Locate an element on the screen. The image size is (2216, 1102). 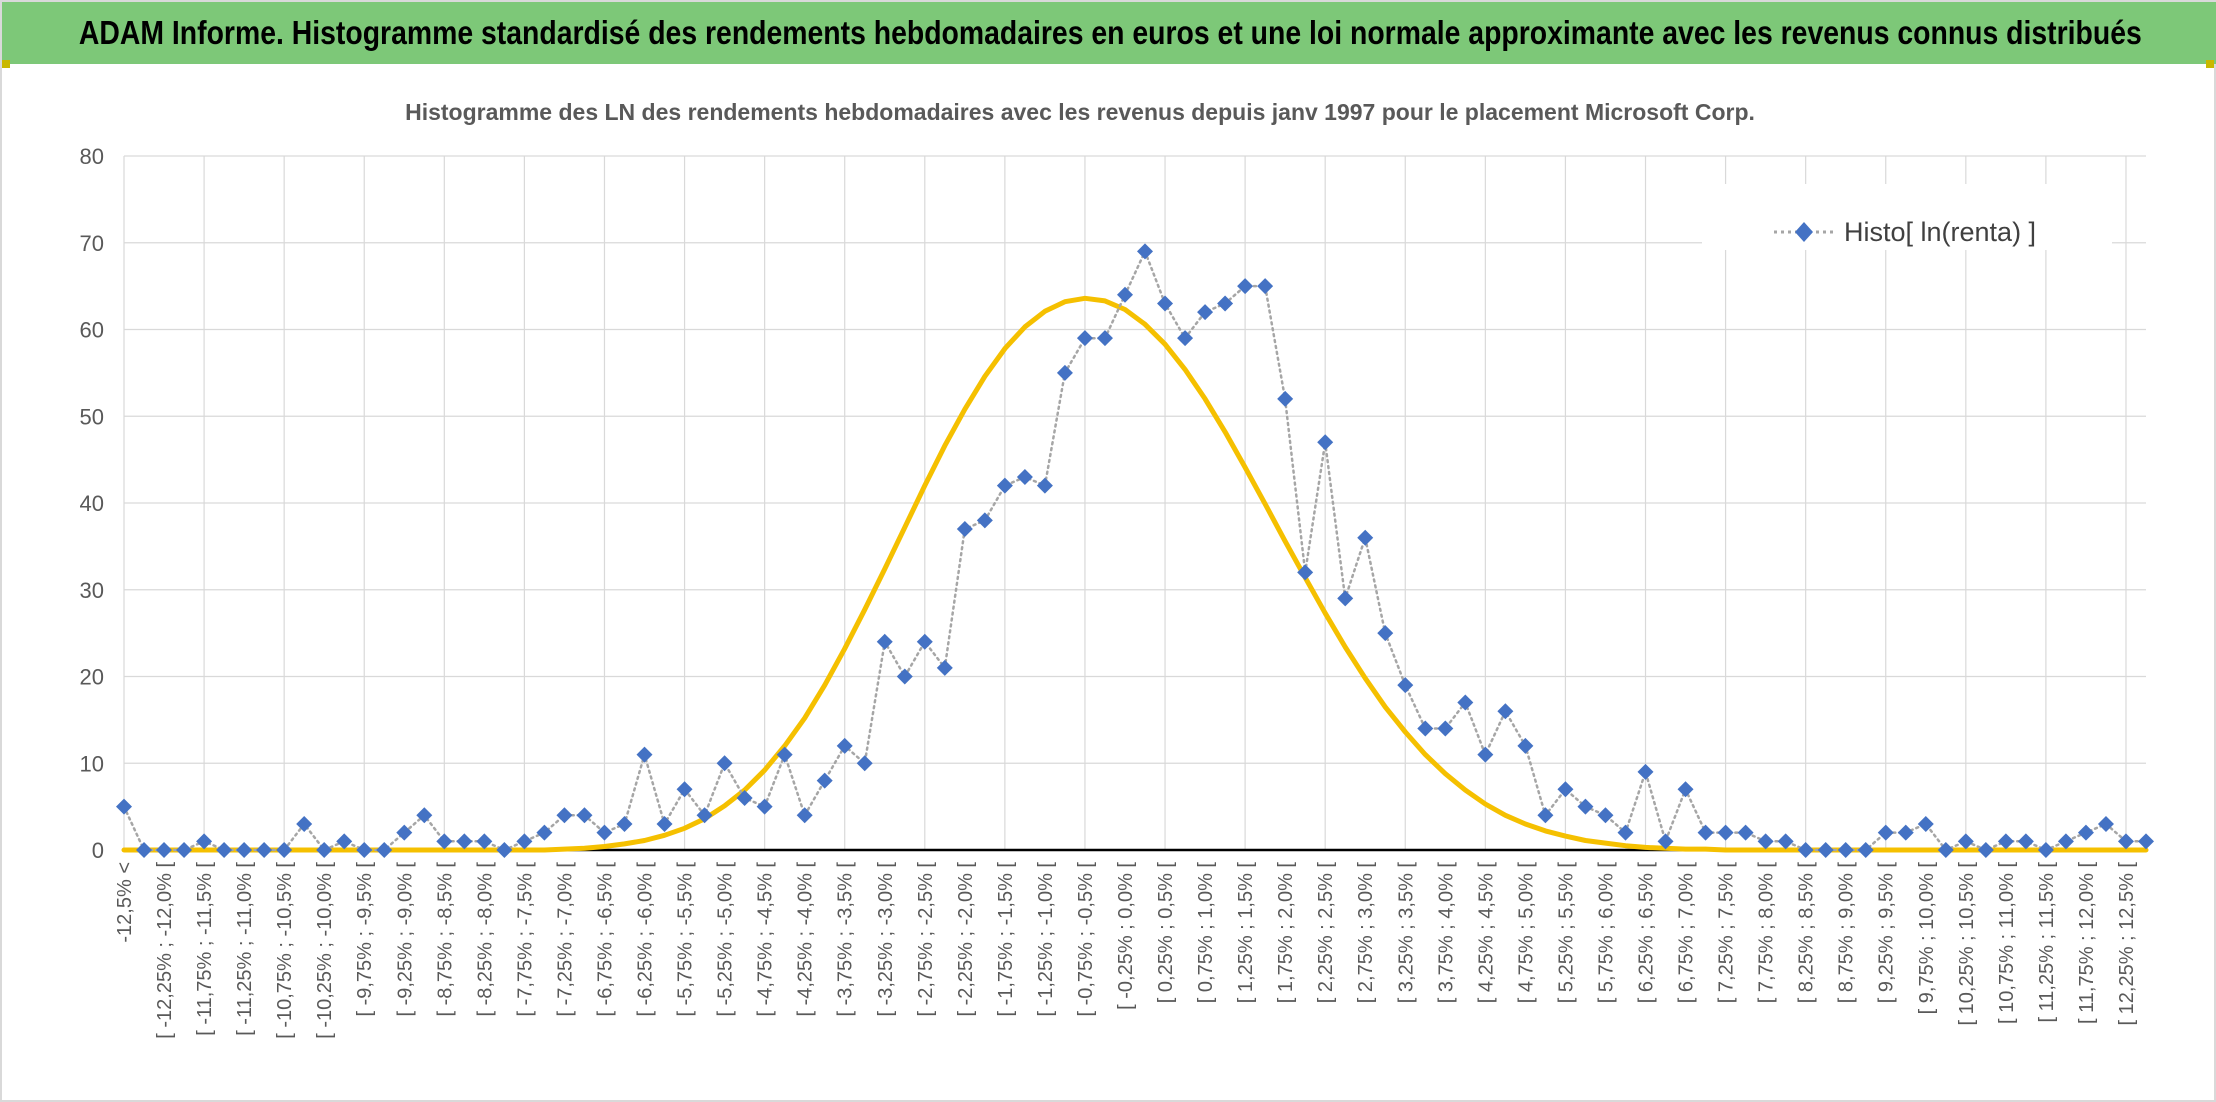
x-tick-label: [ -8,25% ; -8,0% [ is located at coordinates (485, 939).